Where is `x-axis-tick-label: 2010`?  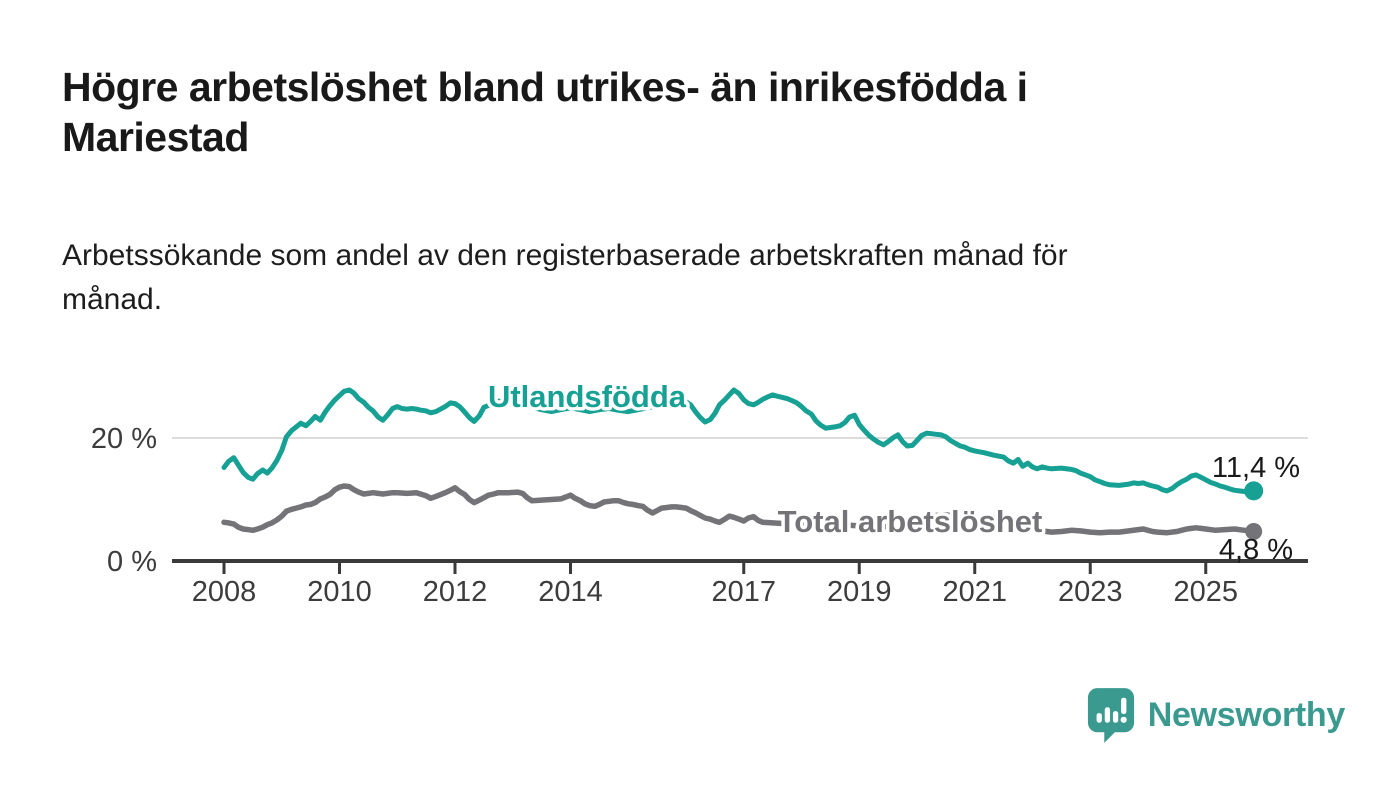
x-axis-tick-label: 2010 is located at coordinates (339, 592).